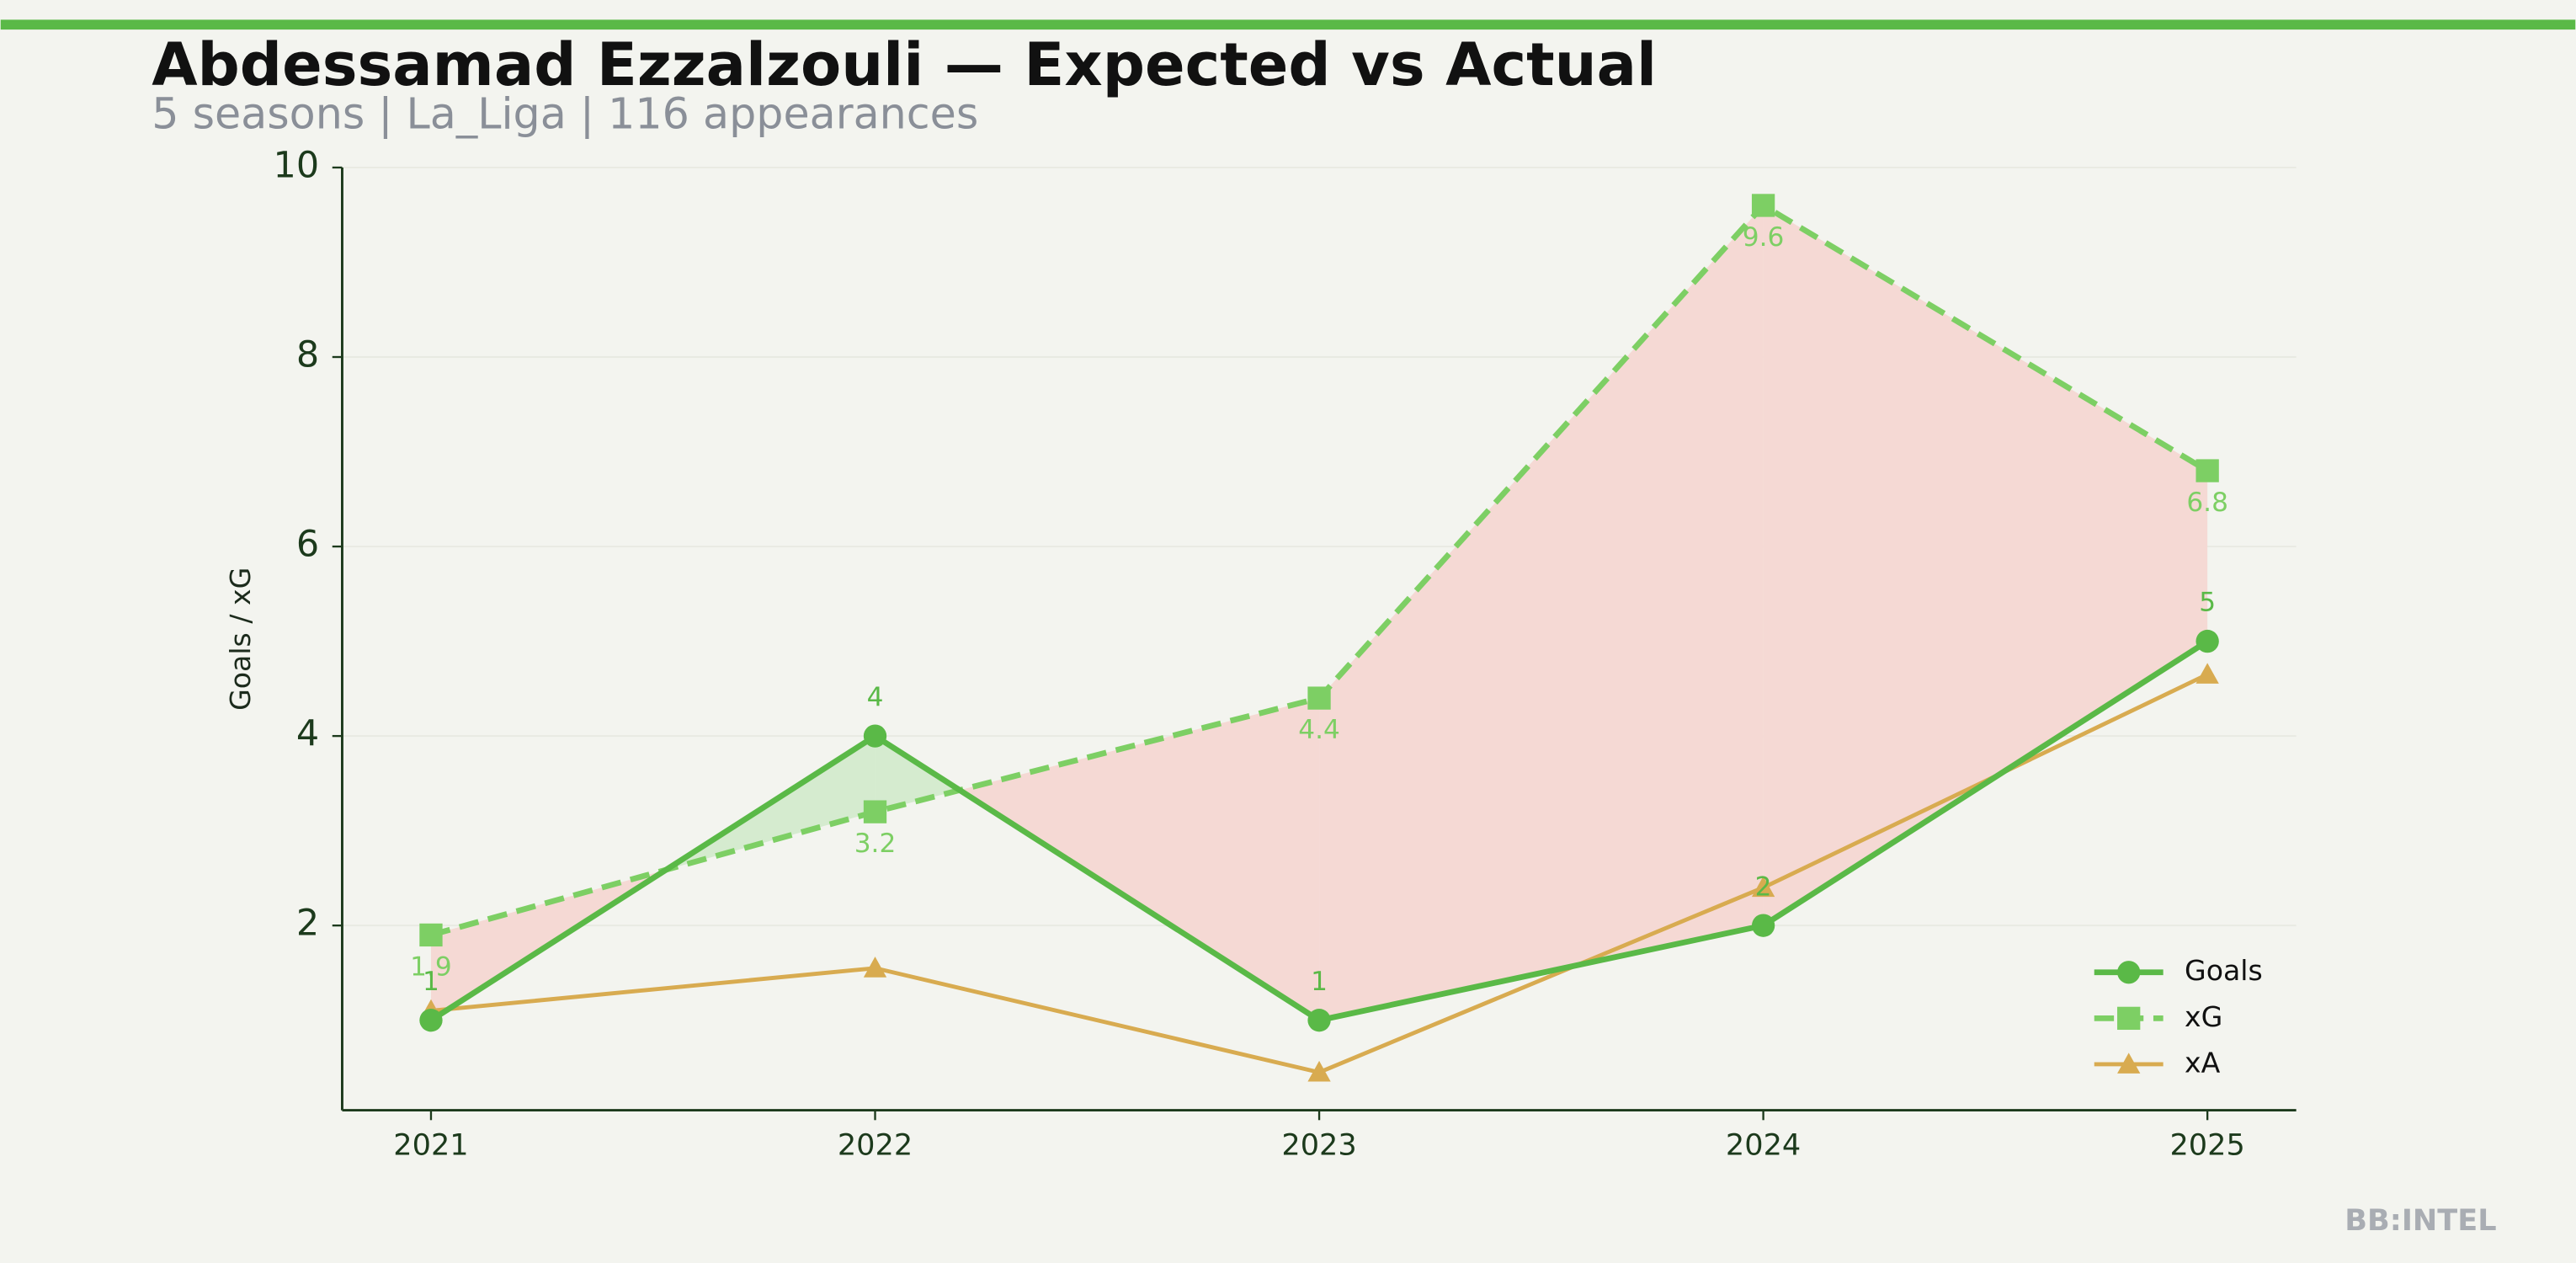 This screenshot has height=1263, width=2576. Describe the element at coordinates (431, 966) in the screenshot. I see `value-label: 1.9` at that location.